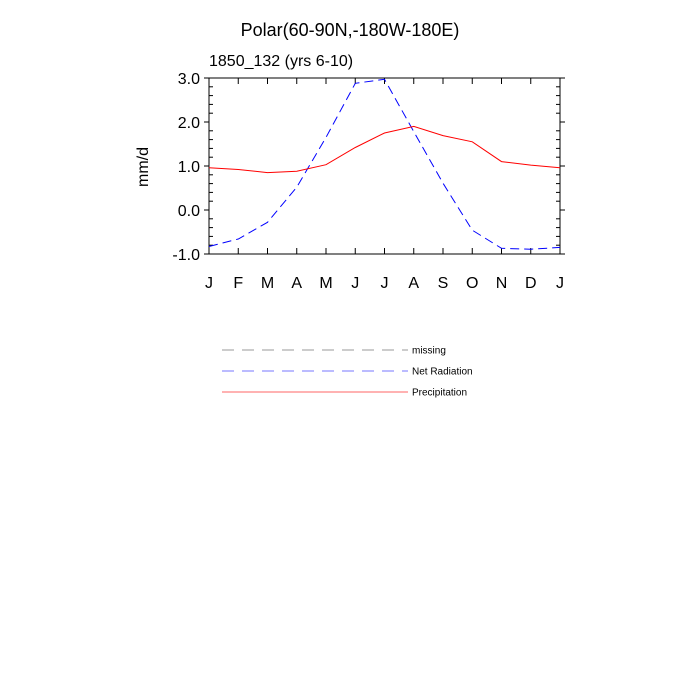 Image resolution: width=700 pixels, height=700 pixels. I want to click on y-tick-labels: -1.0 0.0 1.0 2.0 3.0, so click(186, 167).